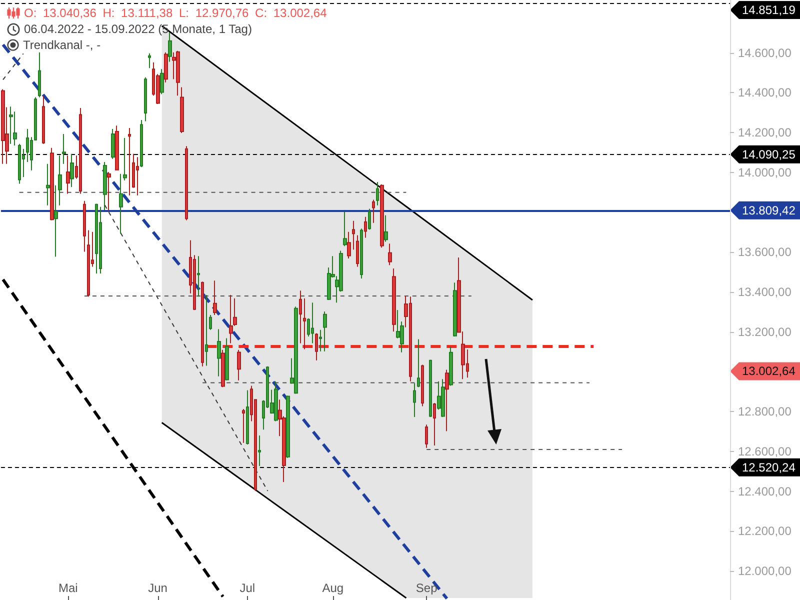 This screenshot has height=600, width=800. I want to click on x-tick-label: Aug, so click(333, 588).